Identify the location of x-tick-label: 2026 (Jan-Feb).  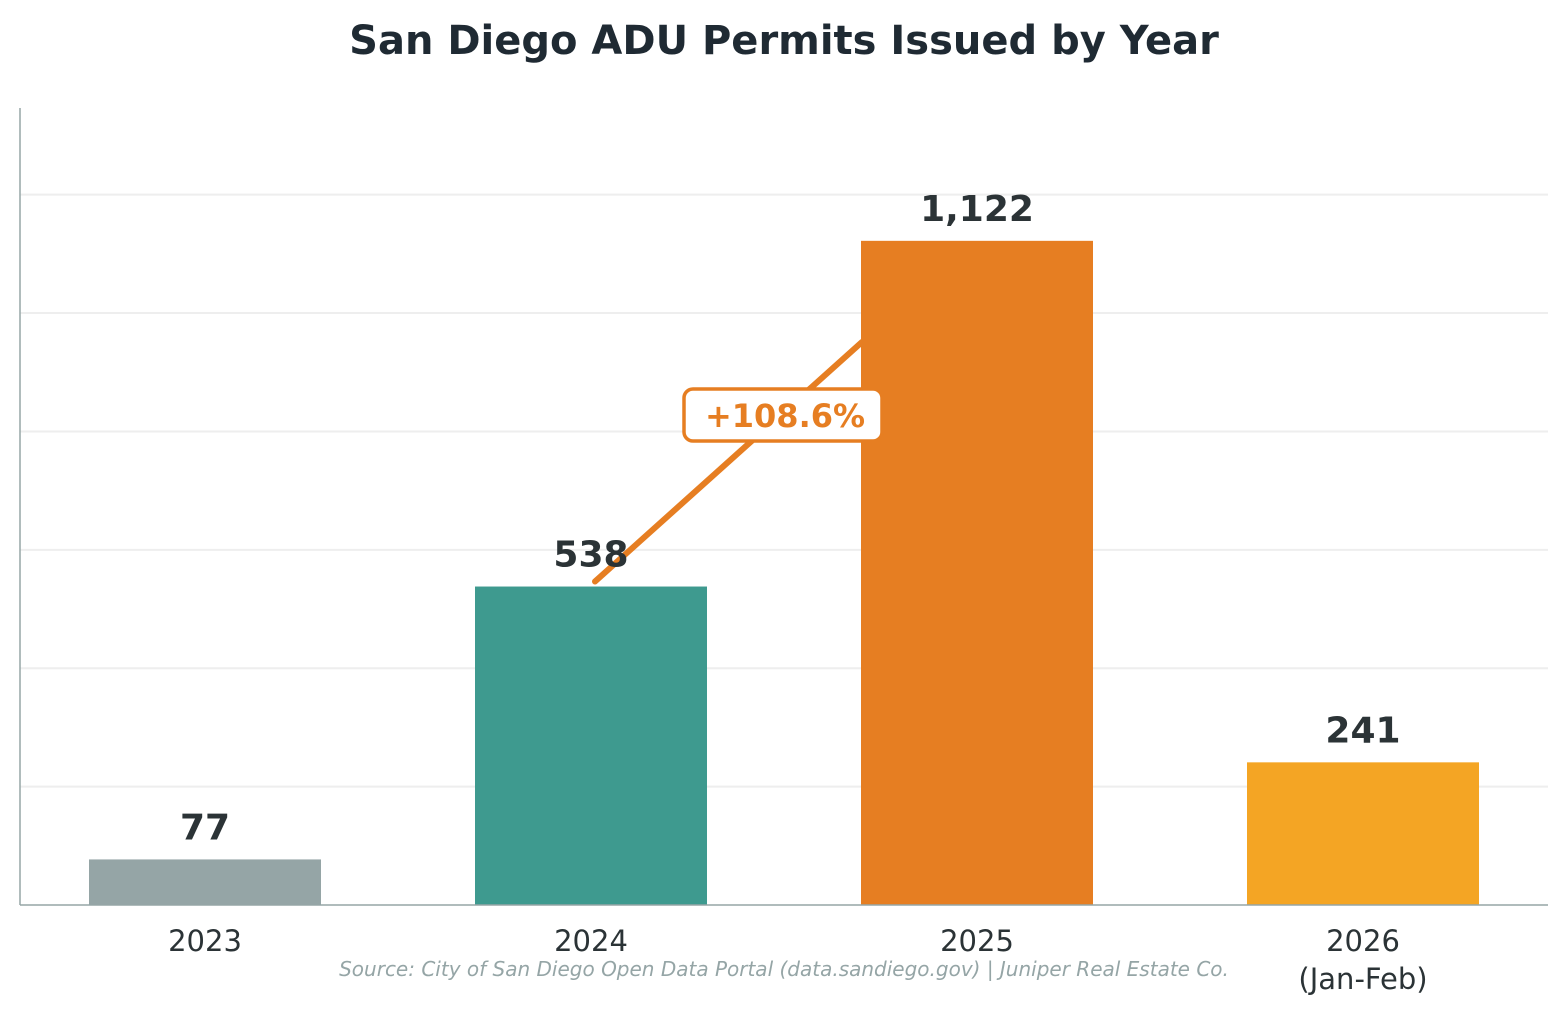
(1362, 960).